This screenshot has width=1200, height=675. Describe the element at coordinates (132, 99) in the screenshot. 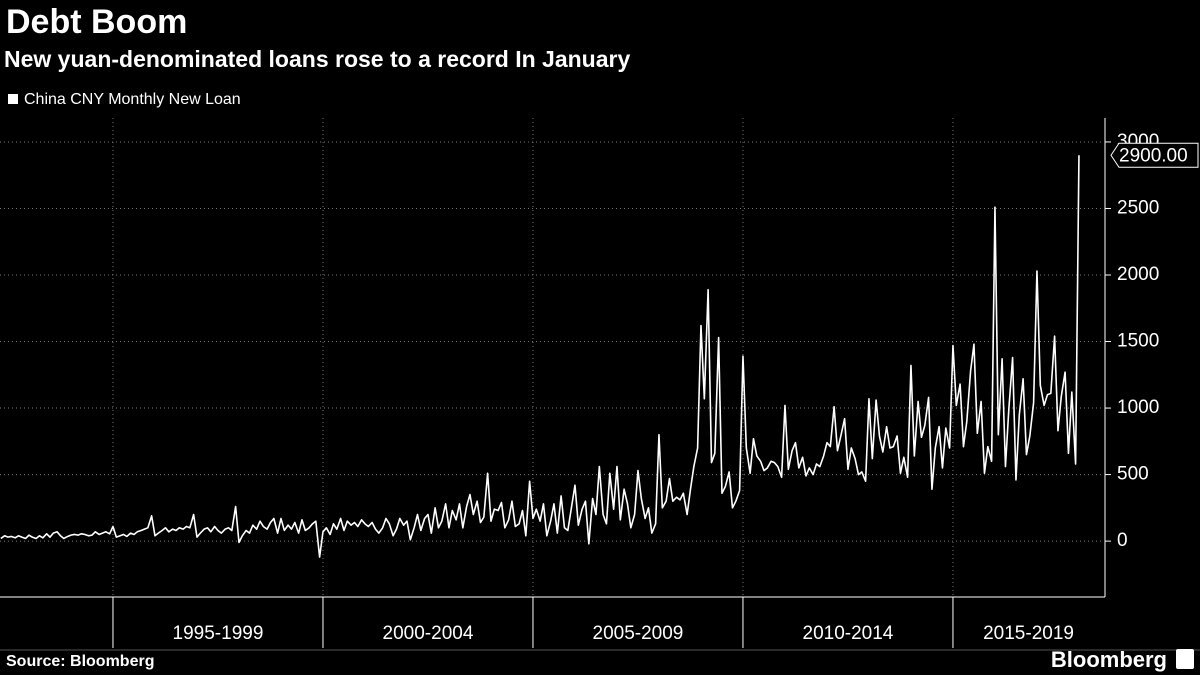

I see `legend-label: China CNY Monthly New Loan` at that location.